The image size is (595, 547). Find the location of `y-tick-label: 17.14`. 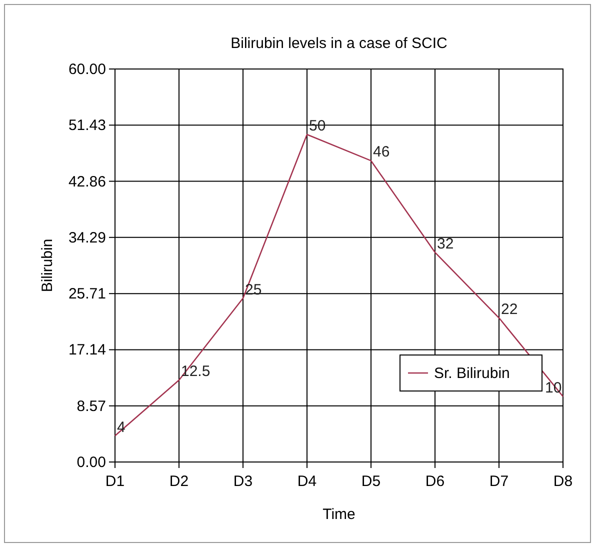

y-tick-label: 17.14 is located at coordinates (87, 350).